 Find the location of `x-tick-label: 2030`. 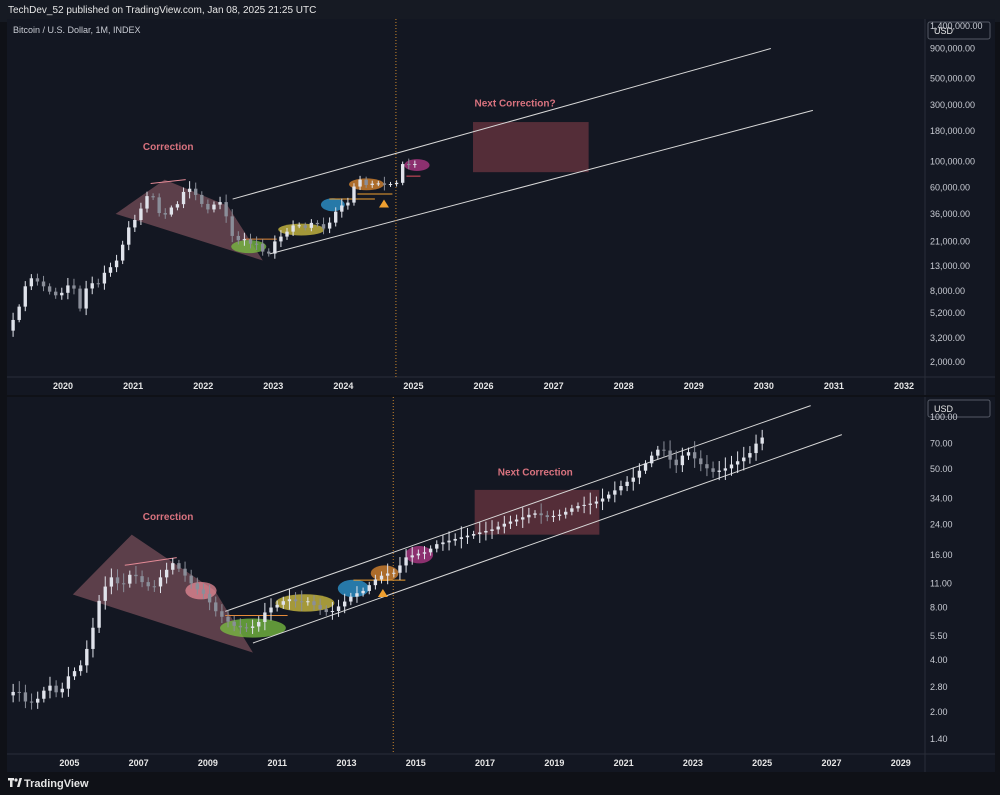

x-tick-label: 2030 is located at coordinates (764, 386).